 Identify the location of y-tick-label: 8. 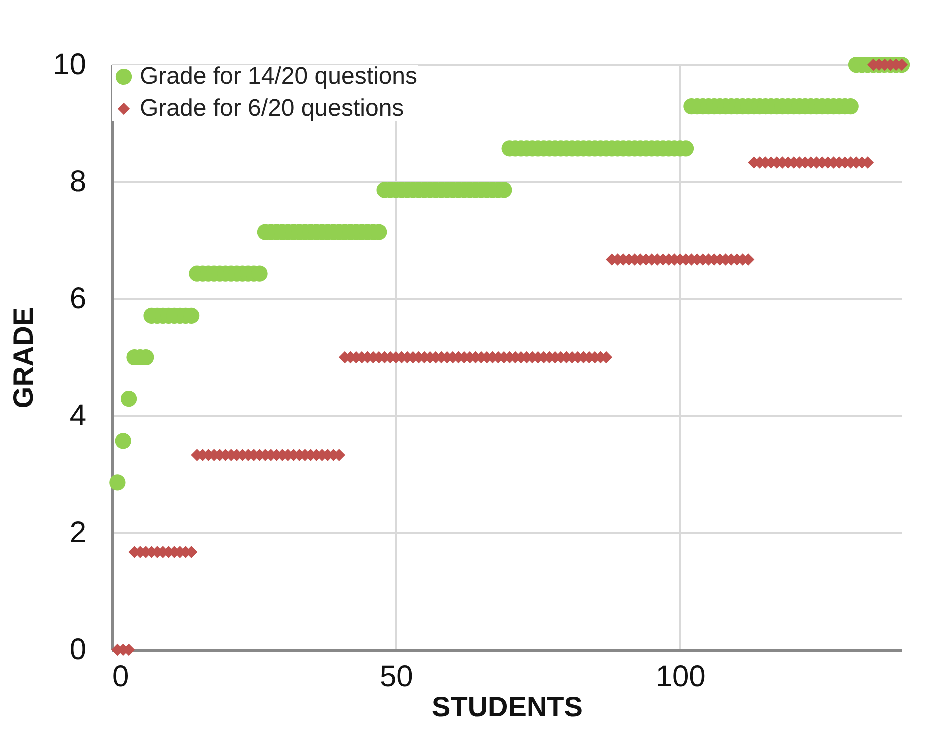
(78, 182).